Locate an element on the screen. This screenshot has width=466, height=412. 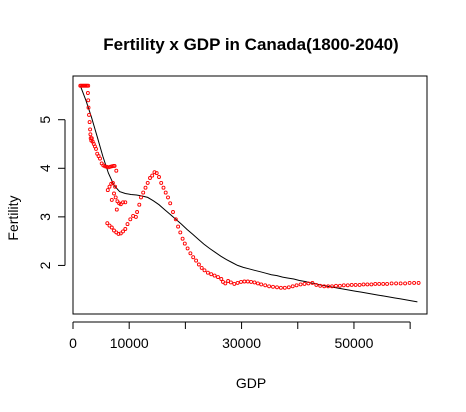
y-tick-label: 3 is located at coordinates (45, 217).